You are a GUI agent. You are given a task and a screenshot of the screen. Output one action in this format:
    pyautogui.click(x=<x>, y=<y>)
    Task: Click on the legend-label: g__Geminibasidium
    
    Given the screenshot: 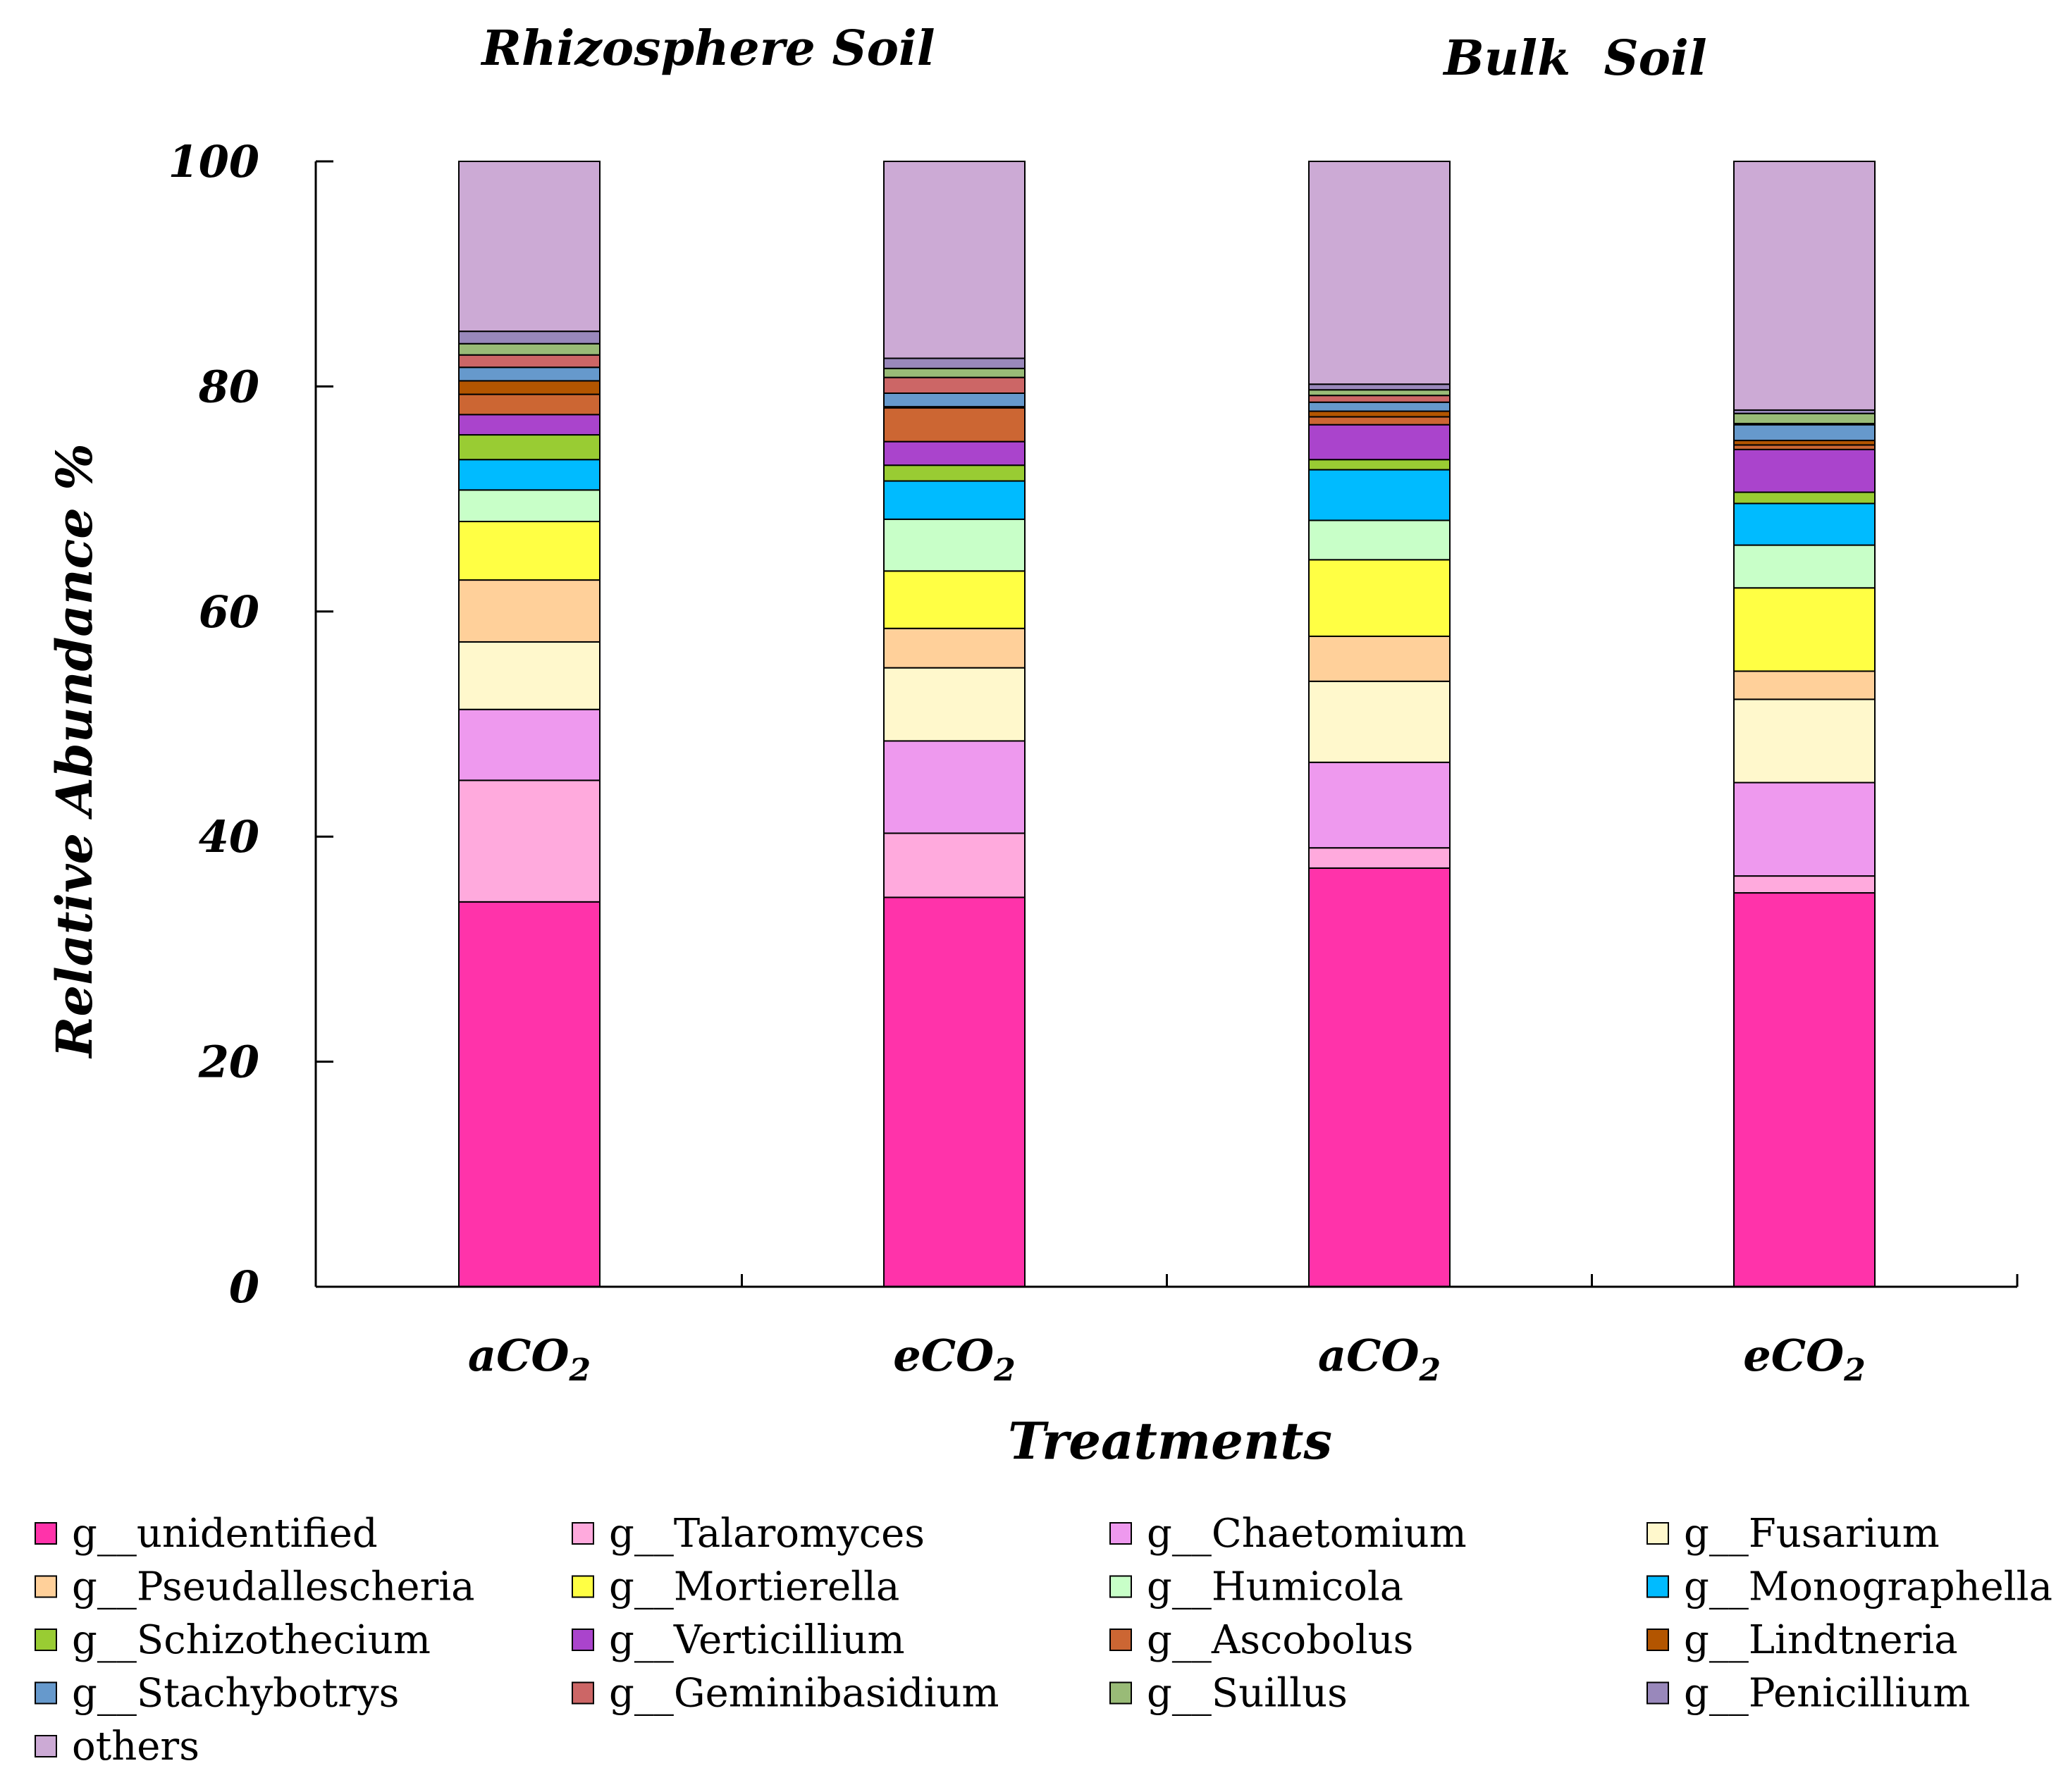 What is the action you would take?
    pyautogui.click(x=804, y=1694)
    